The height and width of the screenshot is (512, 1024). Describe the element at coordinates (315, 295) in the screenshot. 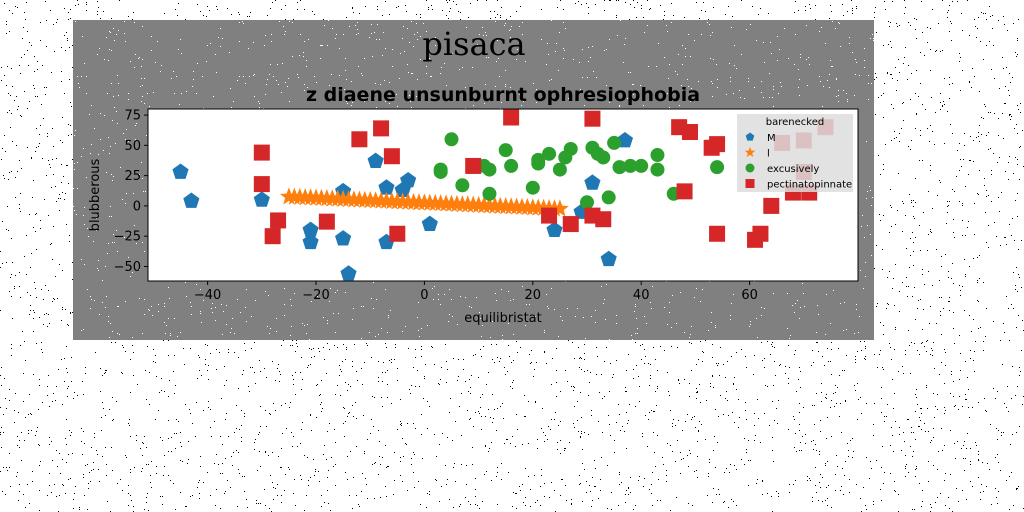

I see `x-tick-label: −20` at that location.